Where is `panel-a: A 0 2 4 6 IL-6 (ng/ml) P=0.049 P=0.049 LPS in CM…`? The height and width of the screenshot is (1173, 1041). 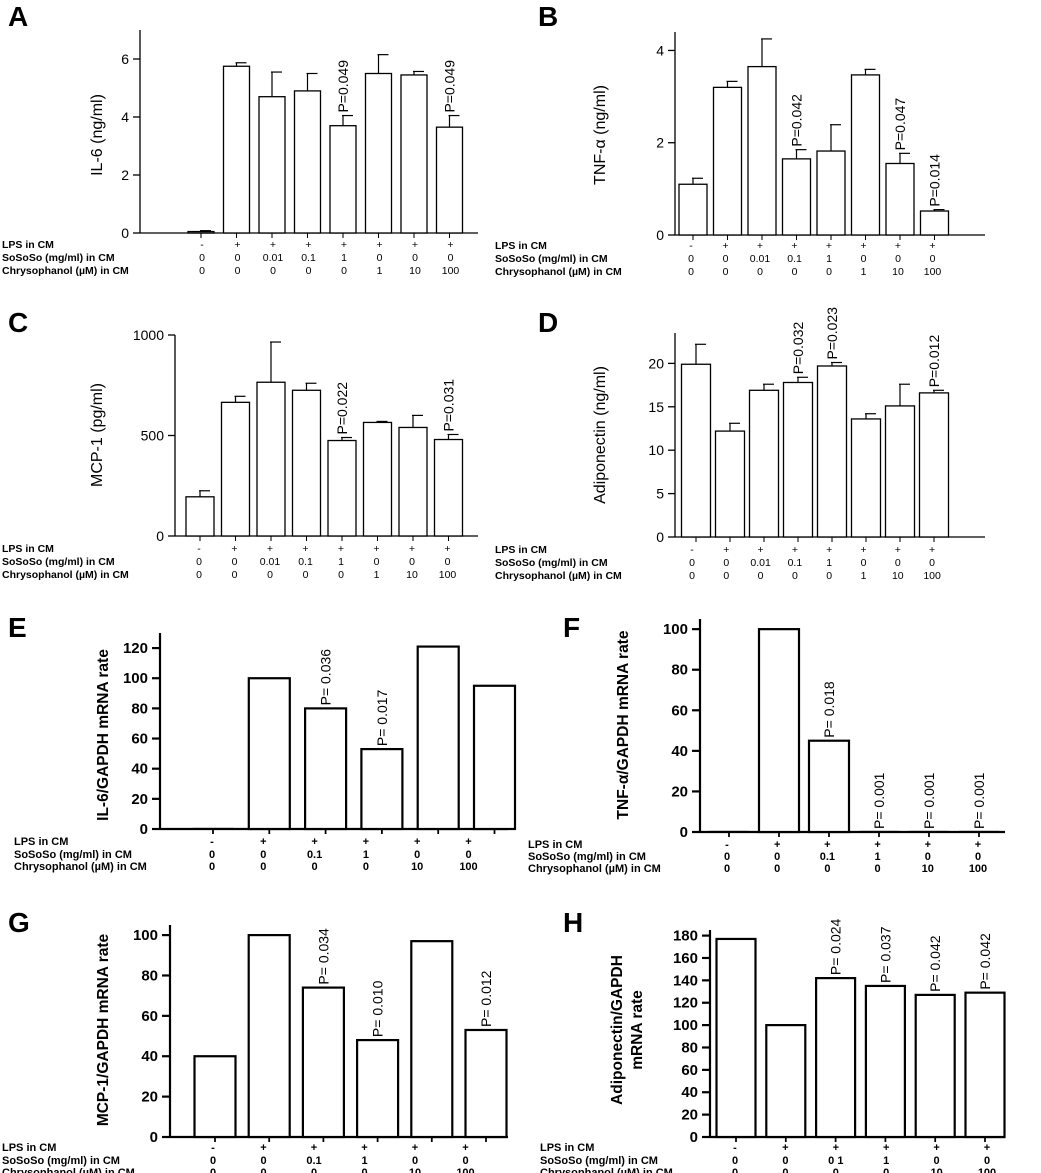 panel-a: A 0 2 4 6 IL-6 (ng/ml) P=0.049 P=0.049 LPS in CM… is located at coordinates (240, 139).